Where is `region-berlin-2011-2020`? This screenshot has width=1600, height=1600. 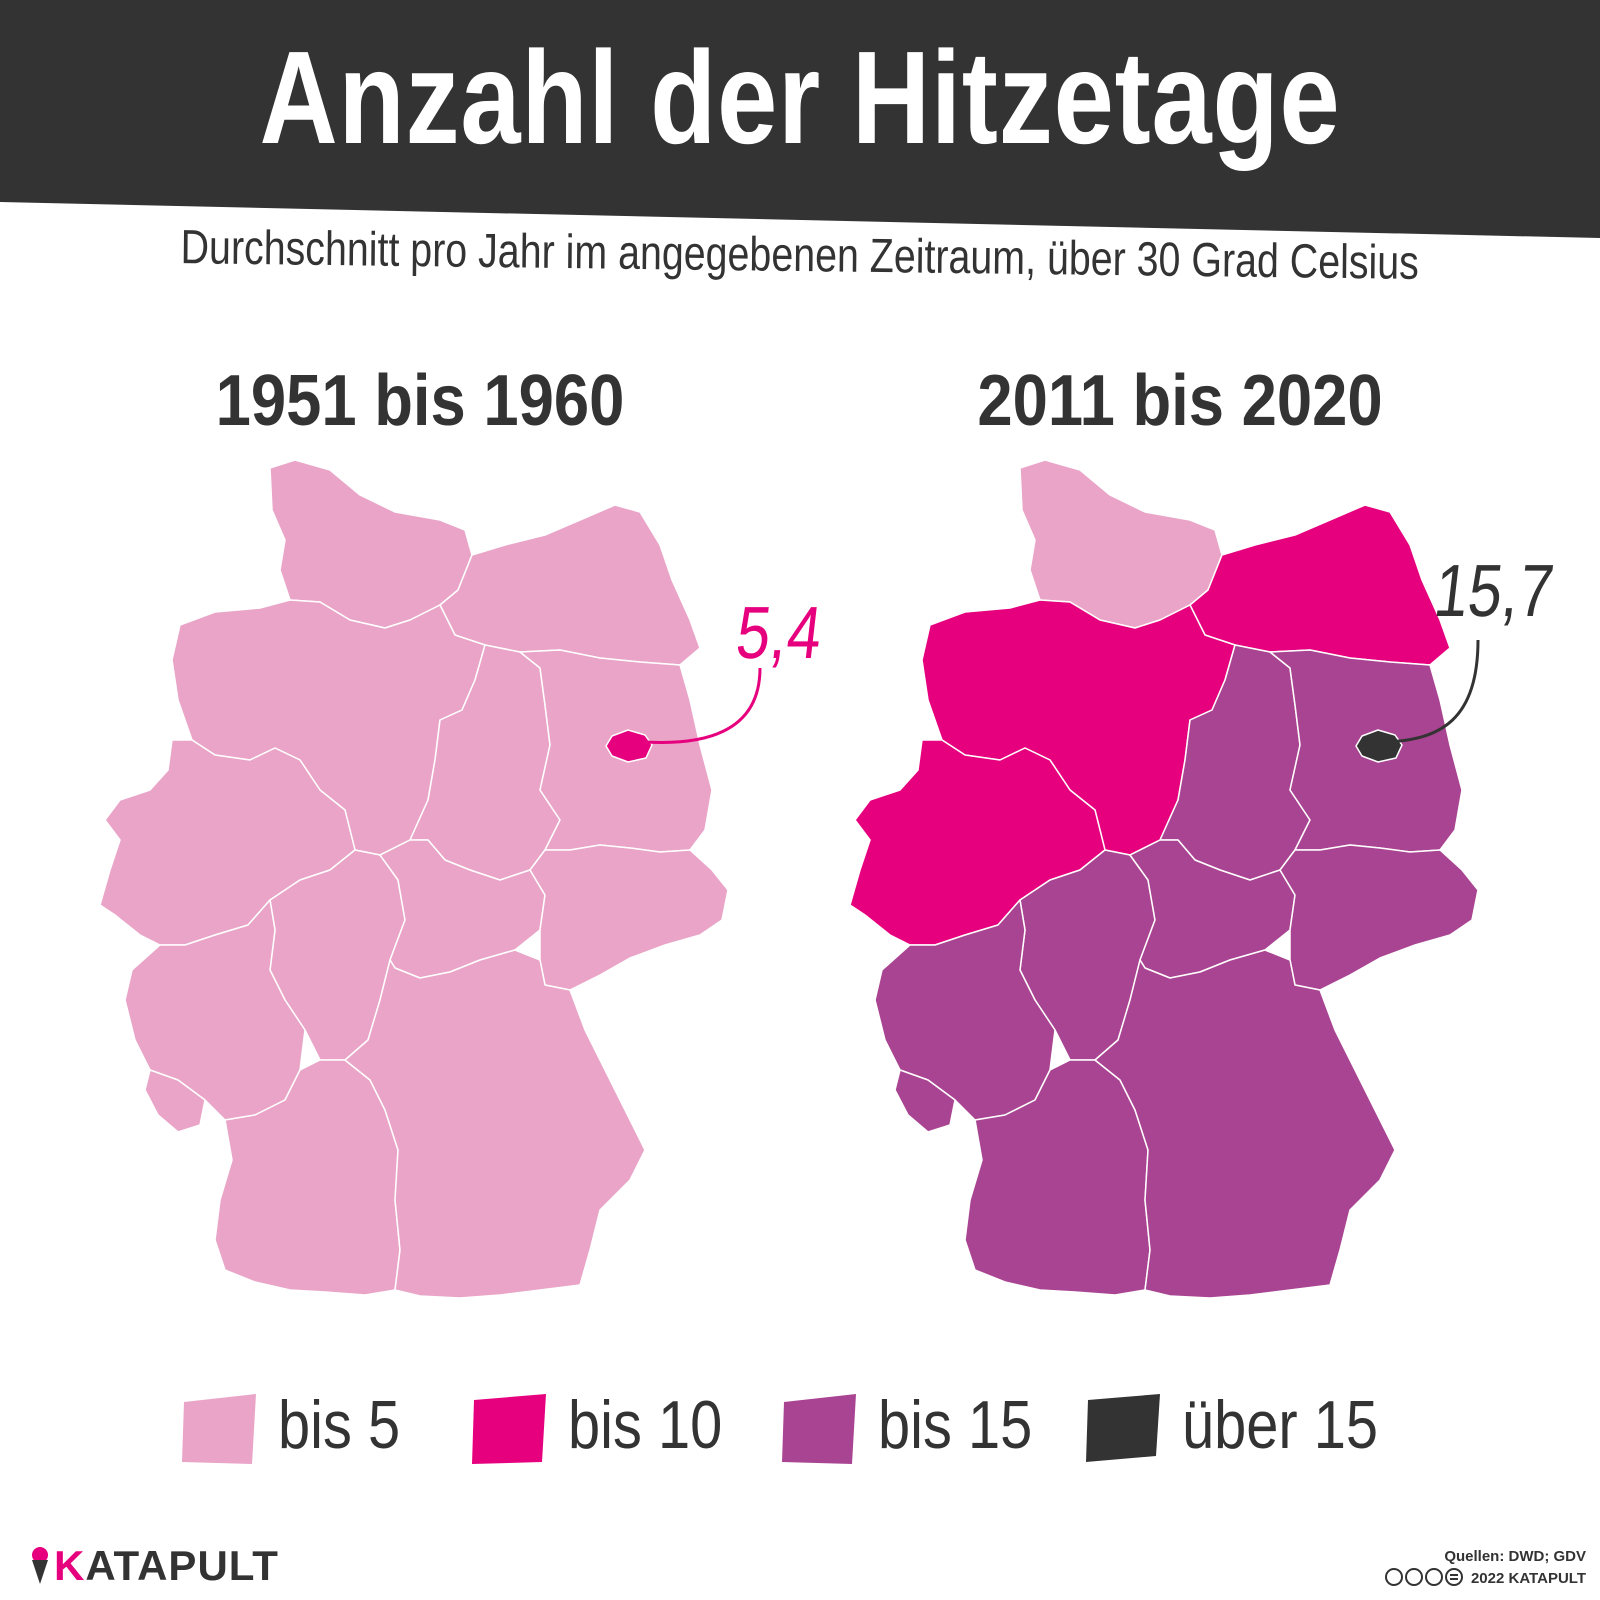
region-berlin-2011-2020 is located at coordinates (1379, 746).